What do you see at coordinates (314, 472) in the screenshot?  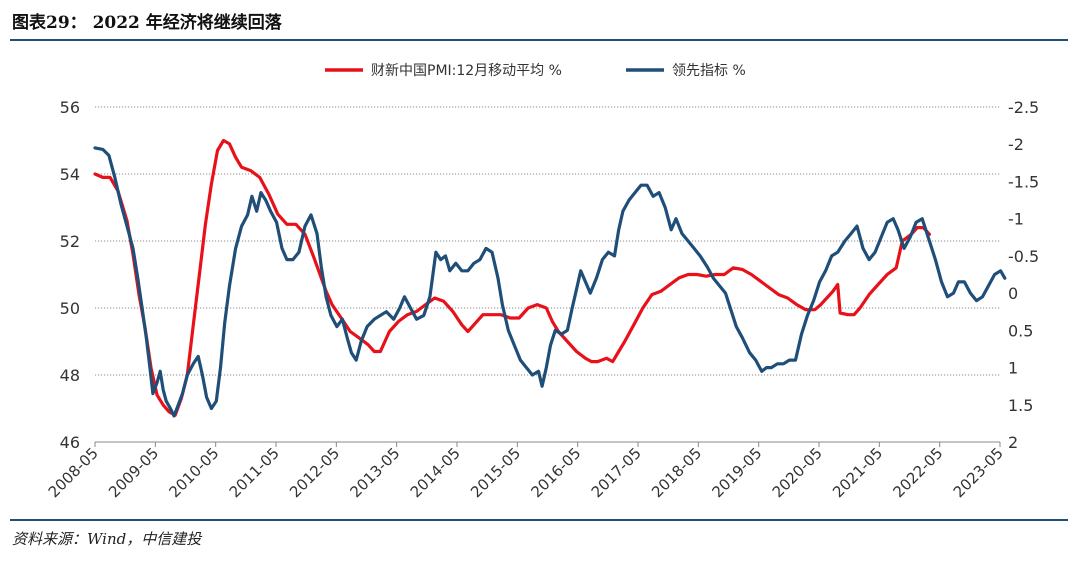 I see `x-tick-label: 2012-05` at bounding box center [314, 472].